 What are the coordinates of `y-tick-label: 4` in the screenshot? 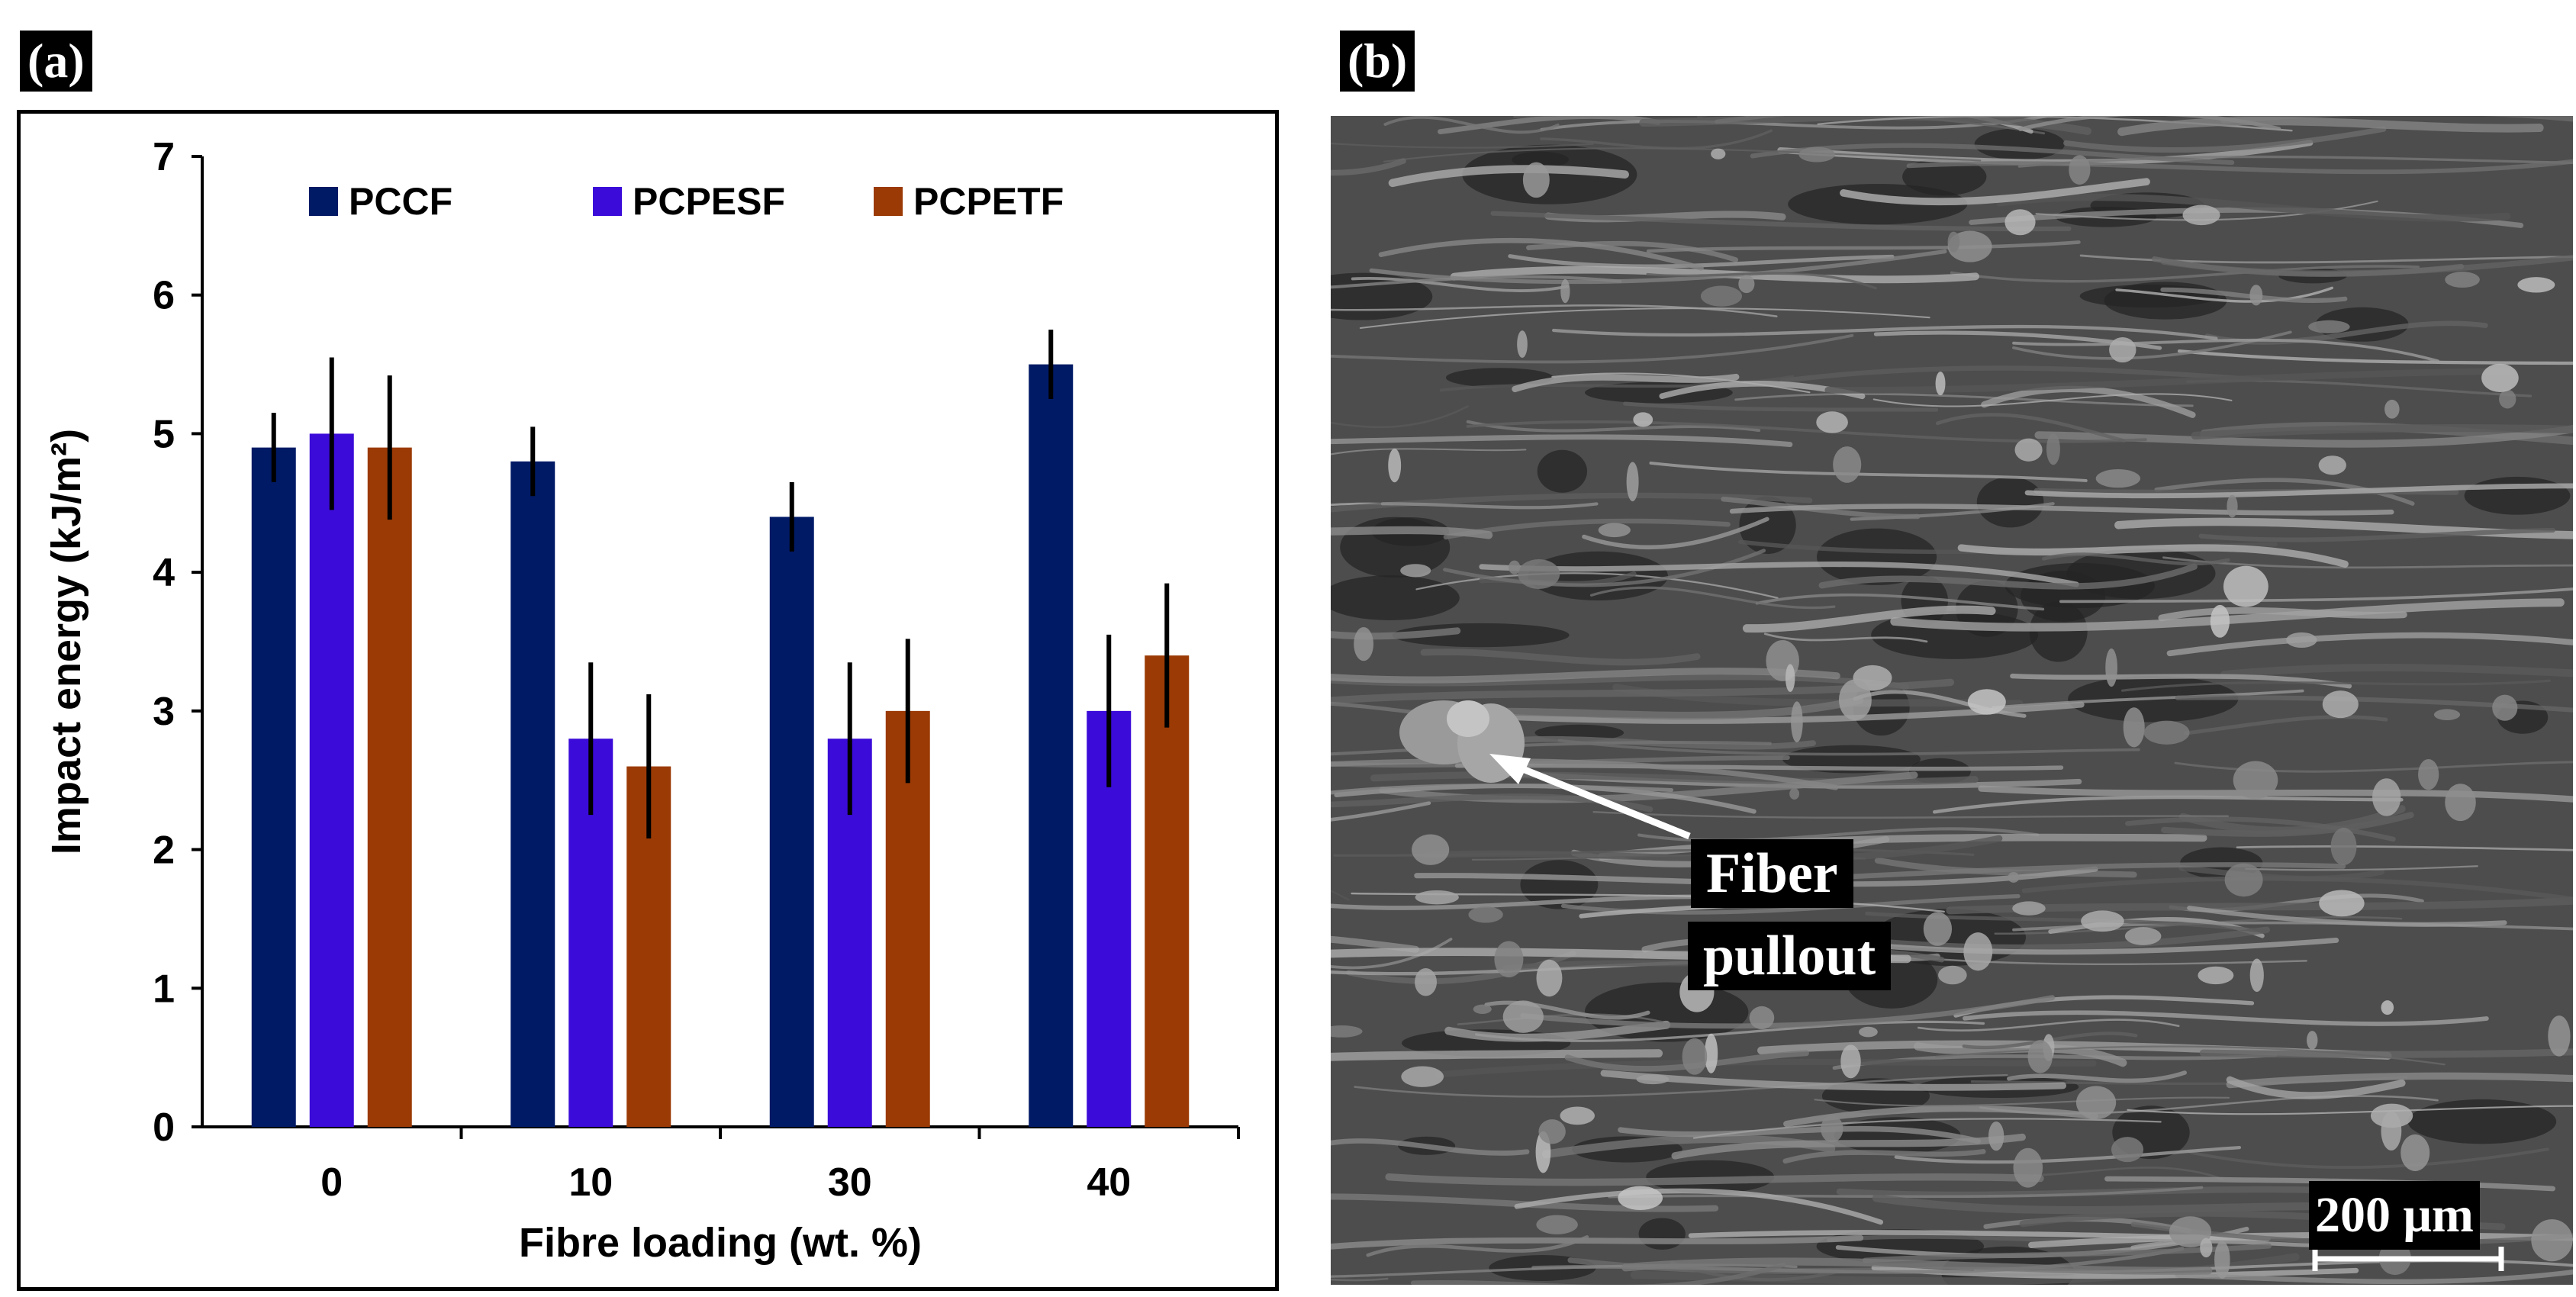 It's located at (164, 573).